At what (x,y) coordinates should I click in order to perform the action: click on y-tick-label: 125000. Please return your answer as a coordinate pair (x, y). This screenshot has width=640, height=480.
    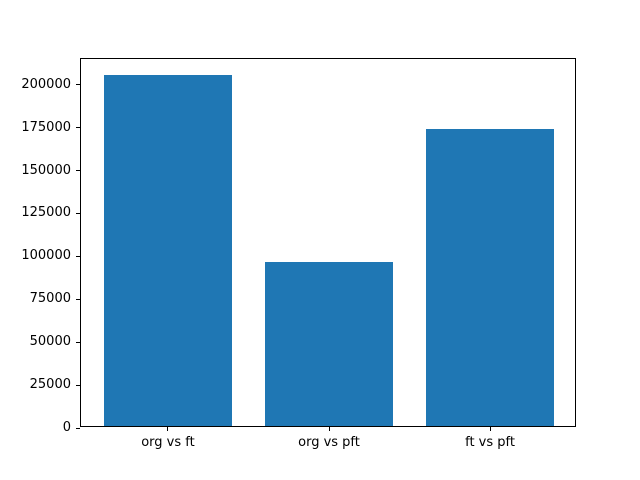
    Looking at the image, I should click on (46, 213).